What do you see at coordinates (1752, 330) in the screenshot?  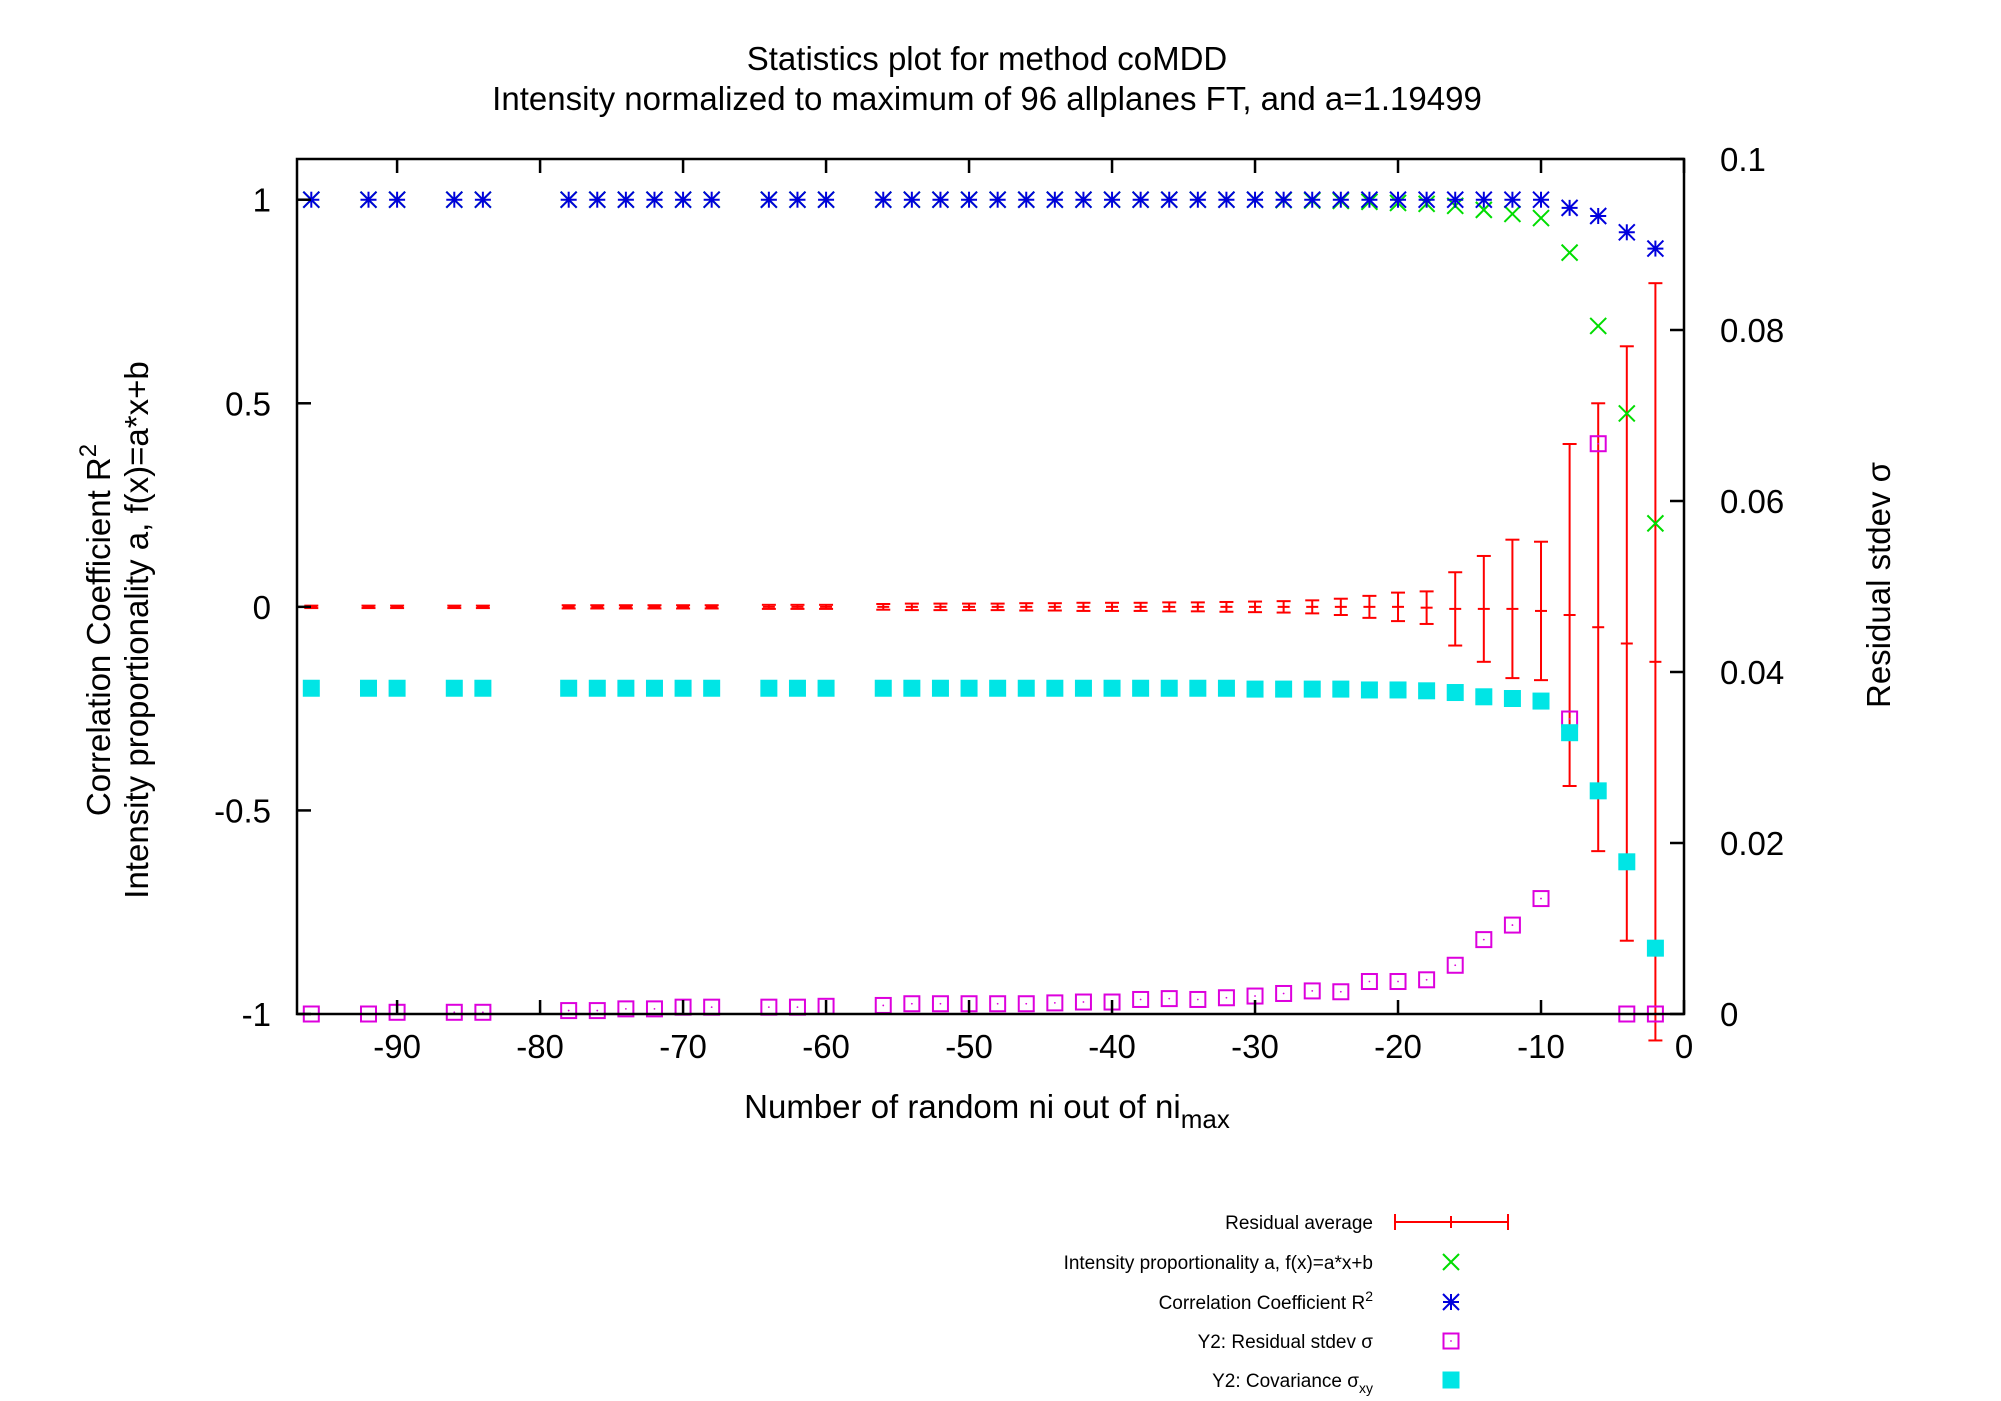 I see `y2-tick-label-1: 0.08` at bounding box center [1752, 330].